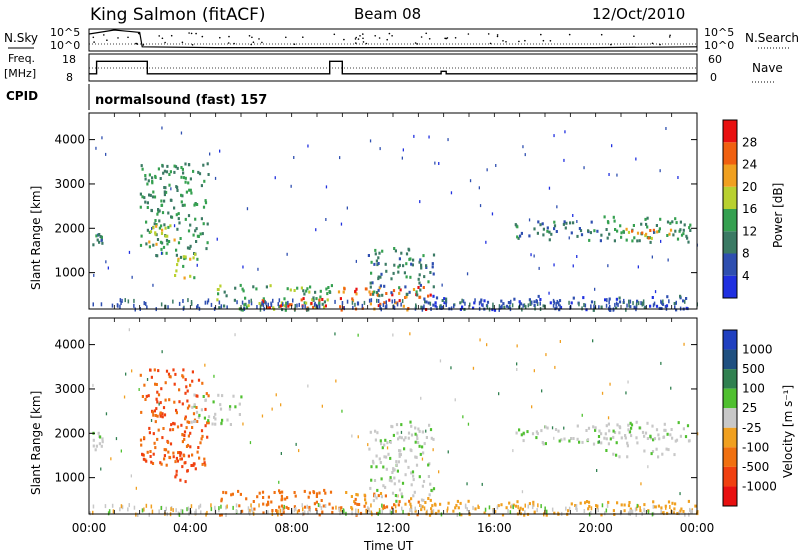 The image size is (800, 554). I want to click on power-ytick-label: 2000, so click(69, 228).